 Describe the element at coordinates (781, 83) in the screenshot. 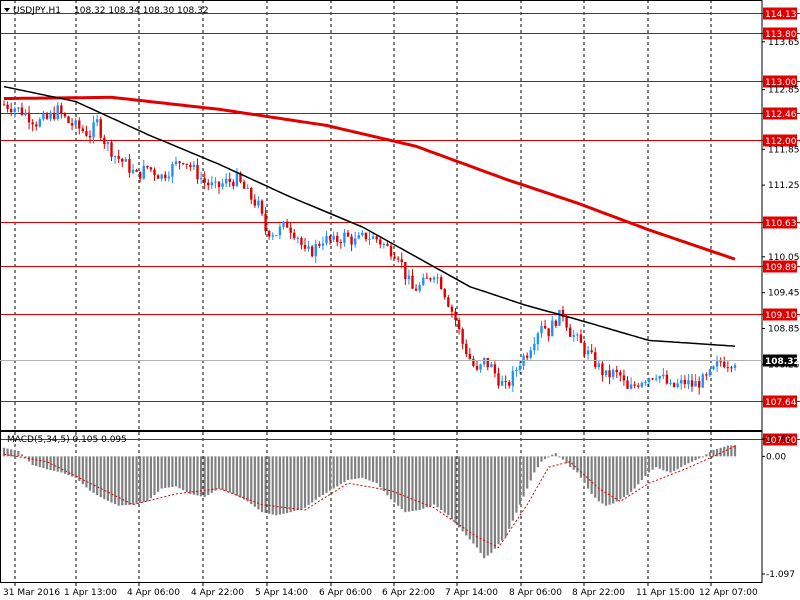

I see `level-price-label: 113.00` at that location.